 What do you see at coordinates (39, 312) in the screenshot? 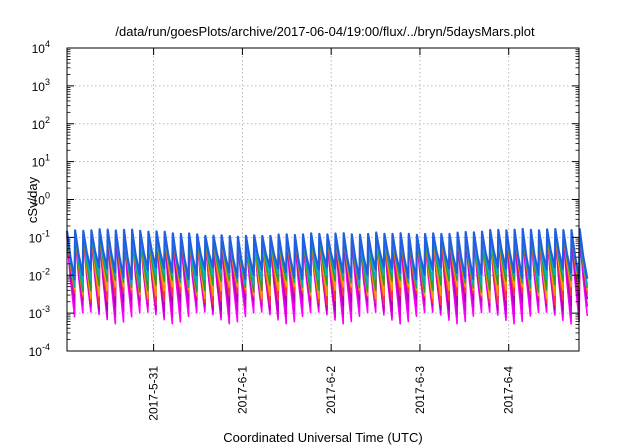
I see `y-tick-label: 10⁻³` at bounding box center [39, 312].